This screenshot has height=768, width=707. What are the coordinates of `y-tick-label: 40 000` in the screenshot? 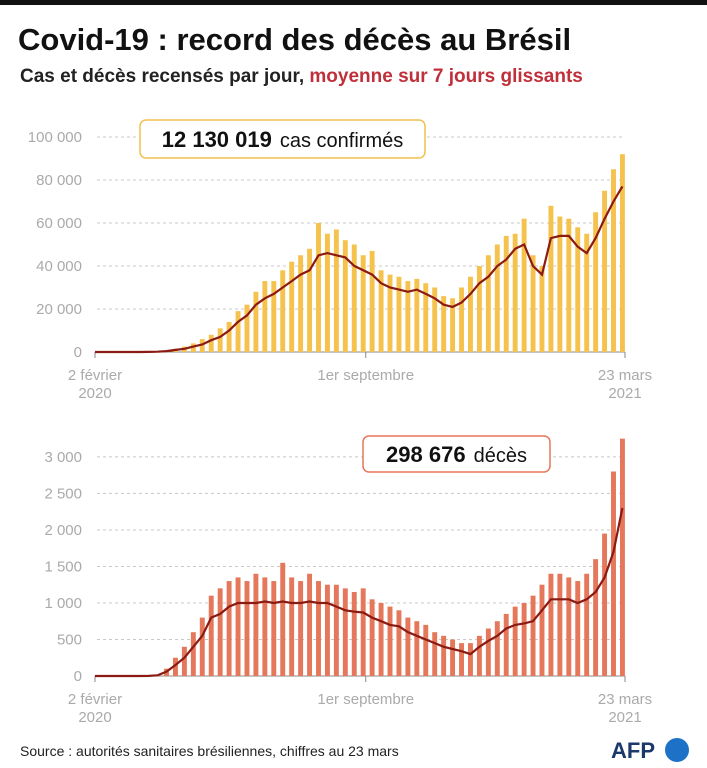 It's located at (59, 266).